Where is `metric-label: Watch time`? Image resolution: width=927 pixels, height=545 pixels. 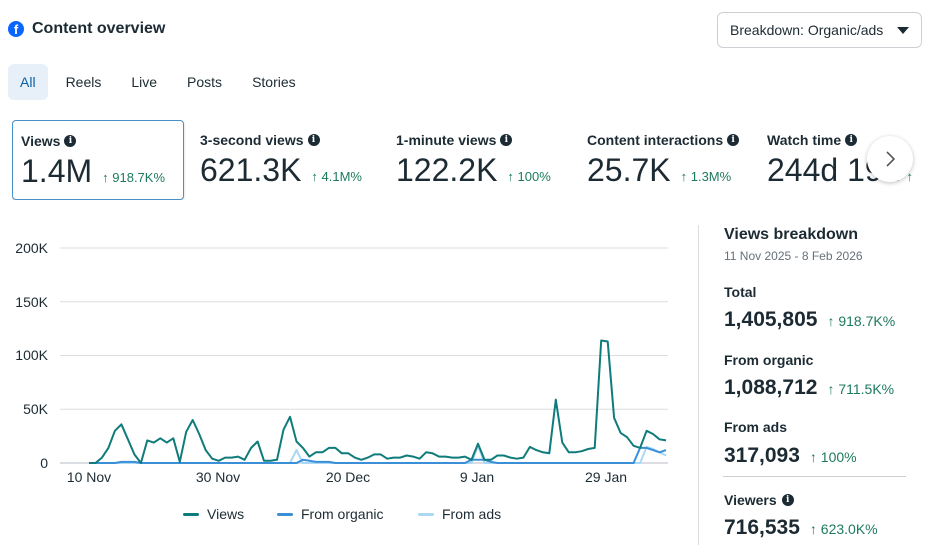
metric-label: Watch time is located at coordinates (804, 140).